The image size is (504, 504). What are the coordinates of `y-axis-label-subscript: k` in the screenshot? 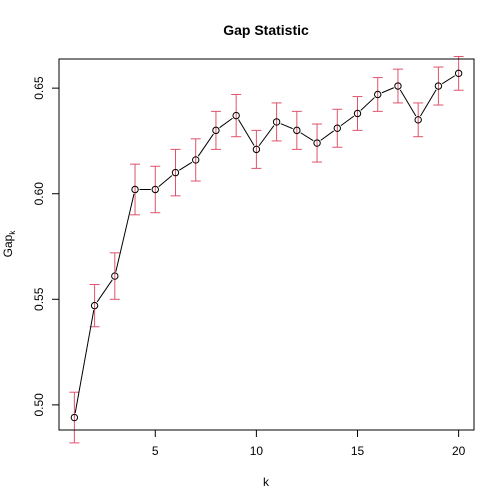 It's located at (12, 232).